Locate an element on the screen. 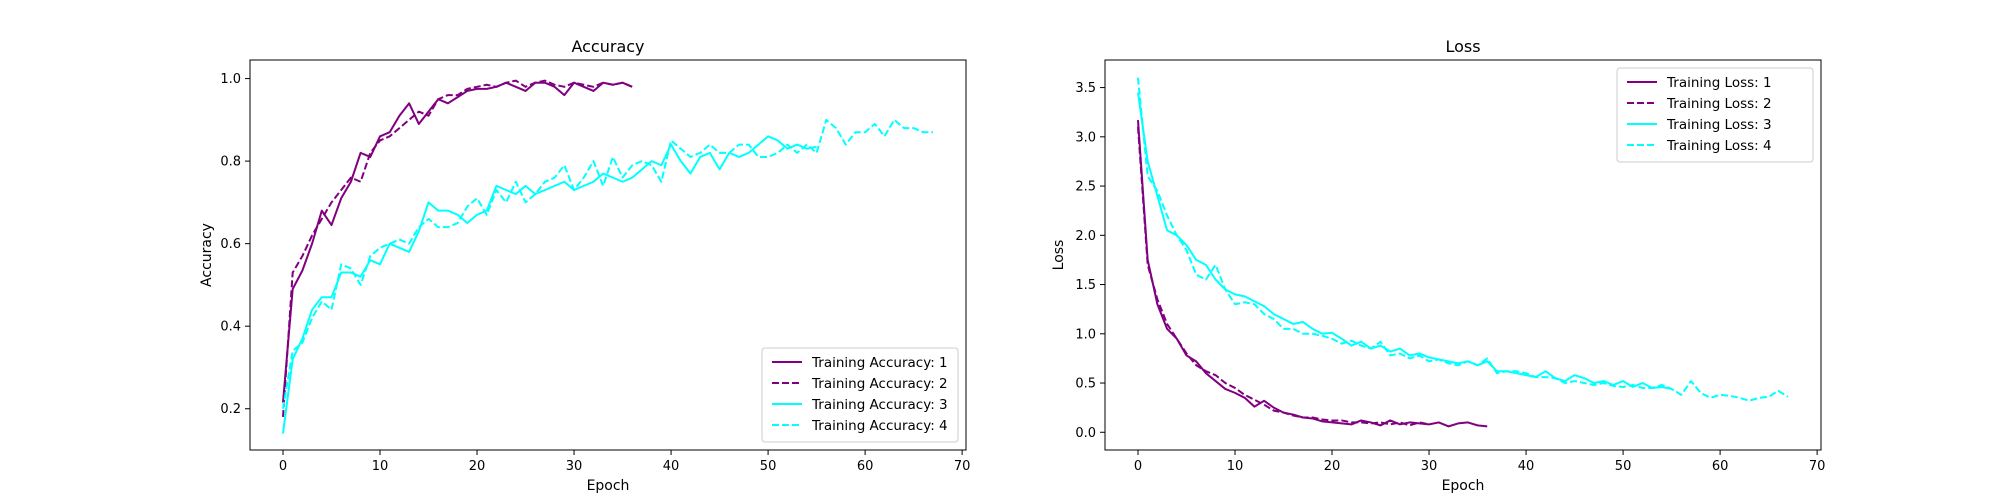 This screenshot has width=2000, height=500. accuracy-legend-label-2: Training Accuracy: 2 is located at coordinates (879, 384).